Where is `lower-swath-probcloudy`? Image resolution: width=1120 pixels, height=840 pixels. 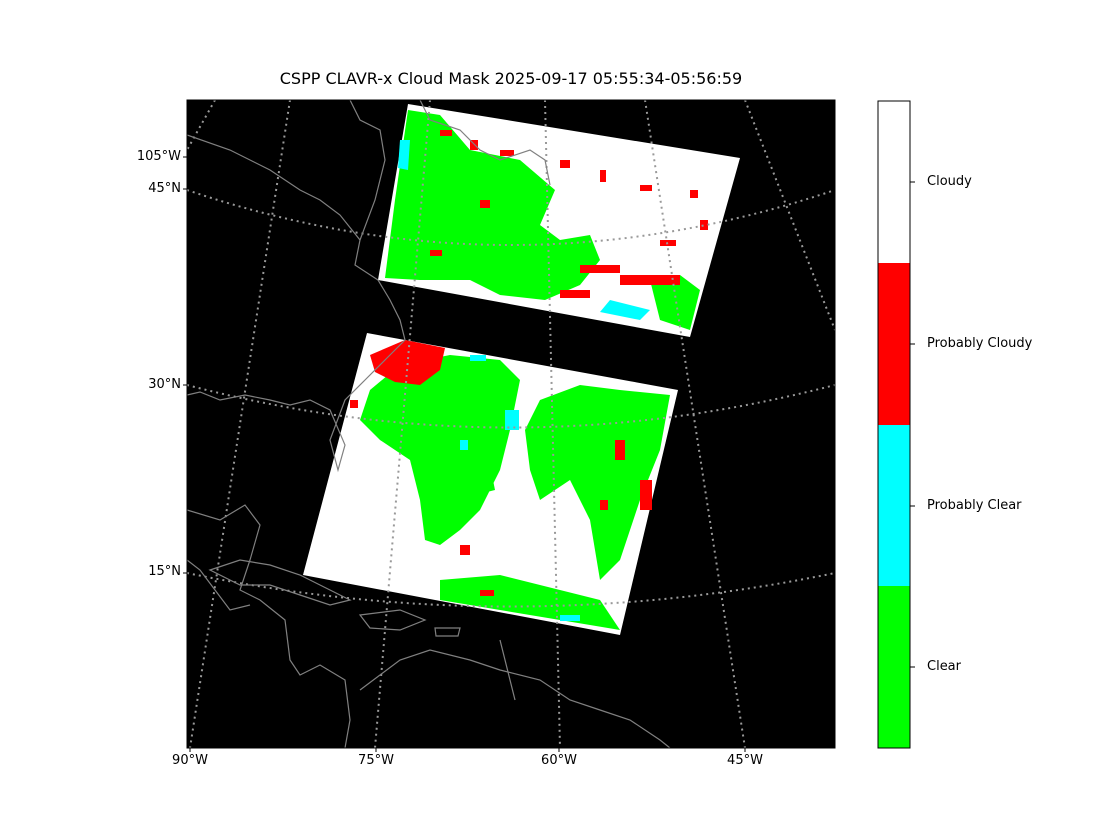
lower-swath-probcloudy is located at coordinates (501, 498).